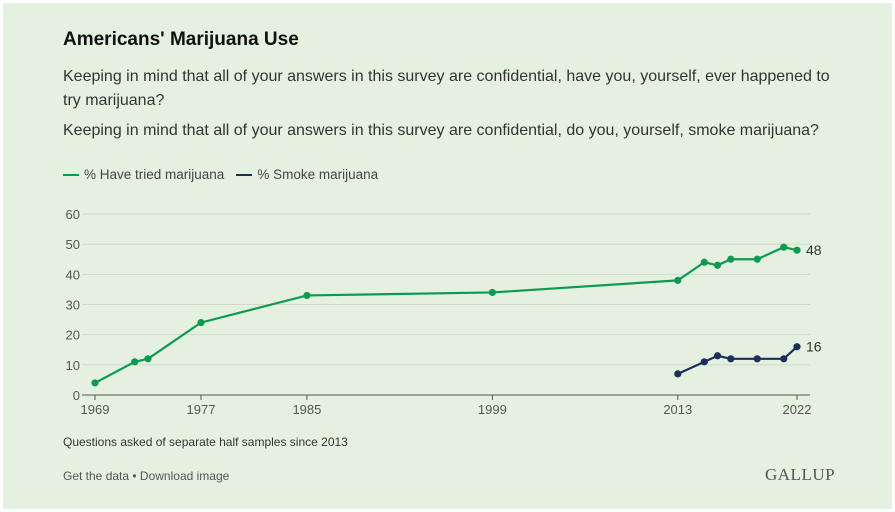 The image size is (895, 512). Describe the element at coordinates (73, 335) in the screenshot. I see `y-tick-label: 20` at that location.